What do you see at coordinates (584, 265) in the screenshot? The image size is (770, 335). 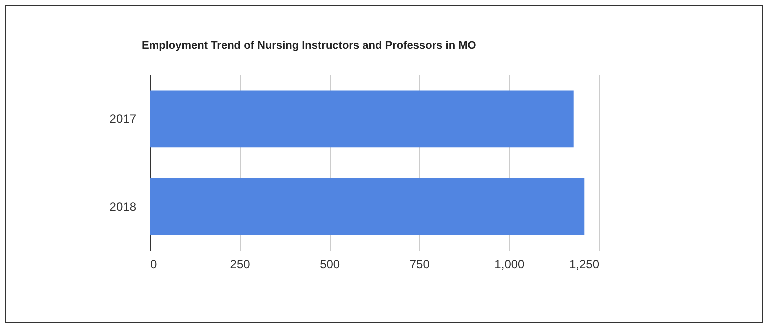 I see `x-tick-label: 1,250` at bounding box center [584, 265].